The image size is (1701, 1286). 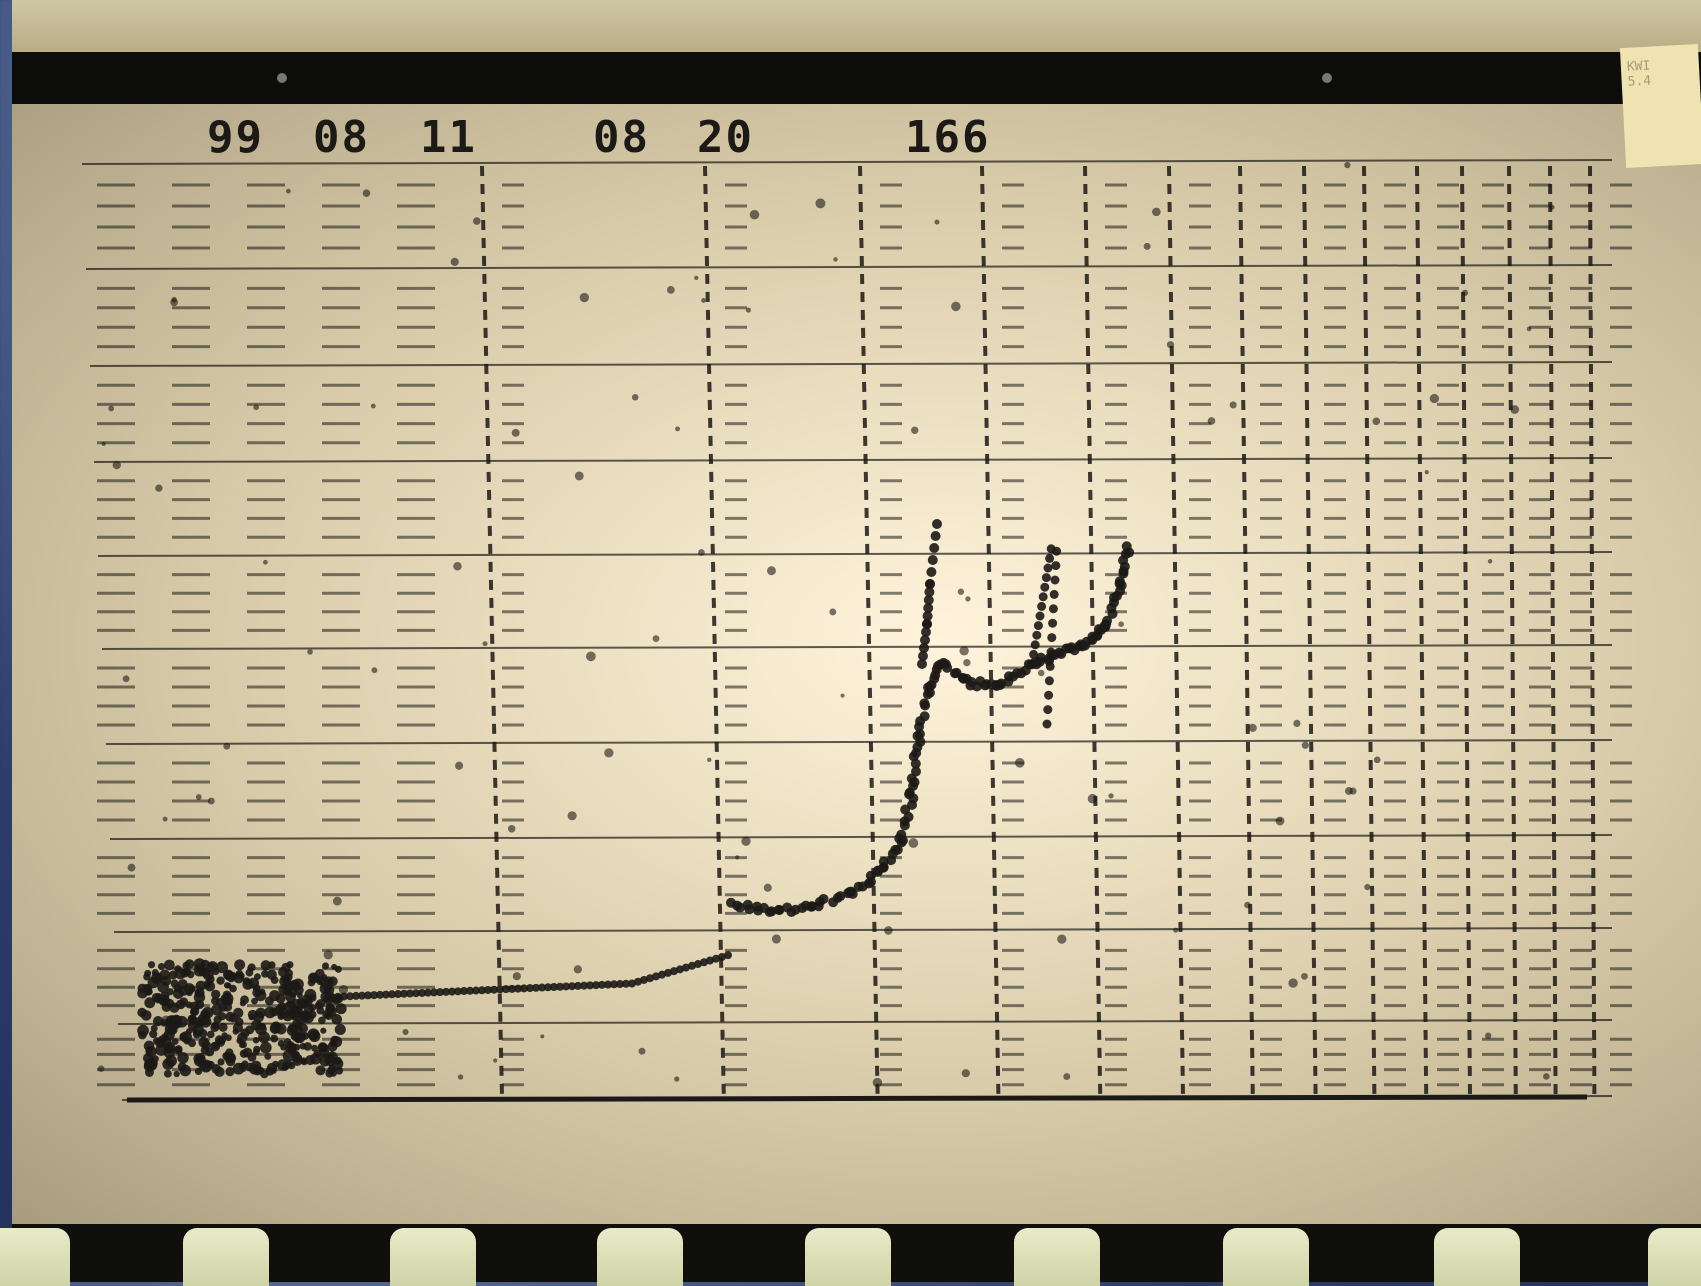 What do you see at coordinates (1660, 106) in the screenshot?
I see `corner-paper-tag: KWI 5.4` at bounding box center [1660, 106].